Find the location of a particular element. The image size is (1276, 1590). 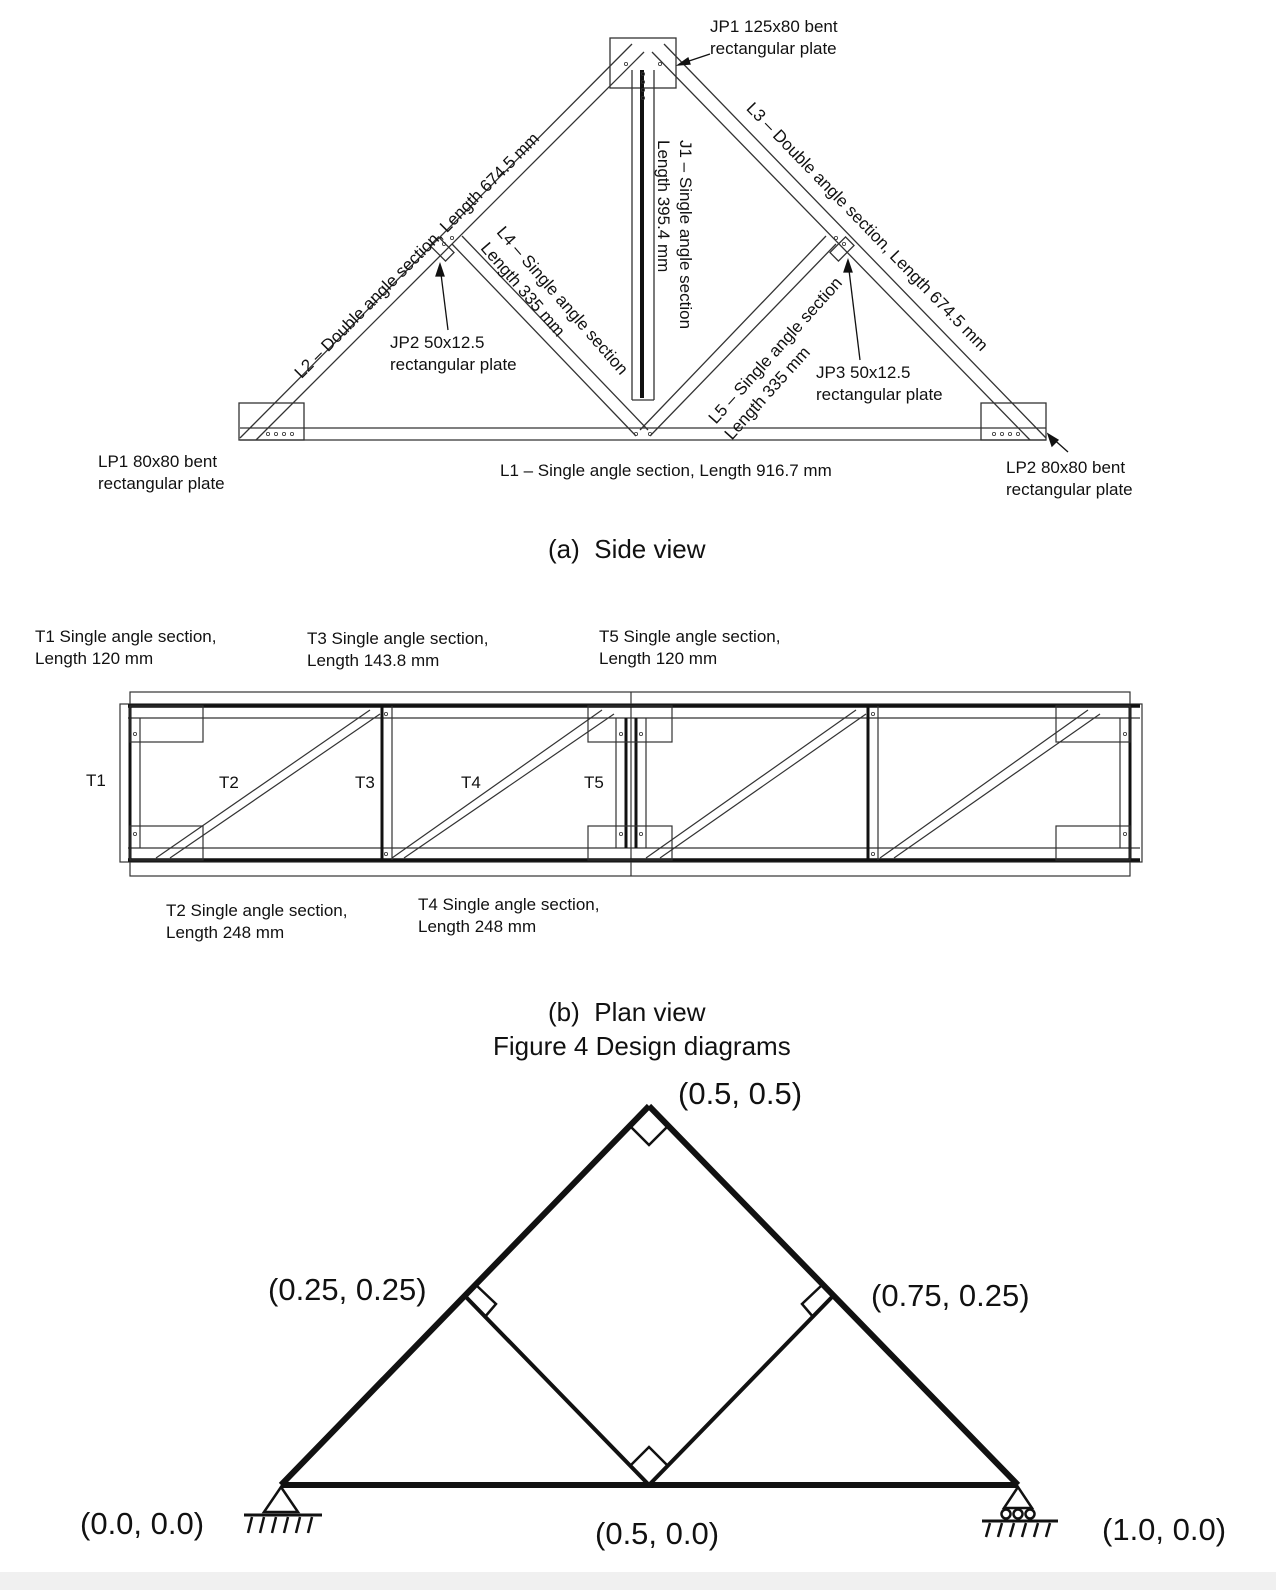

label-j1-line1: J1 – Single angle section is located at coordinates (685, 235).